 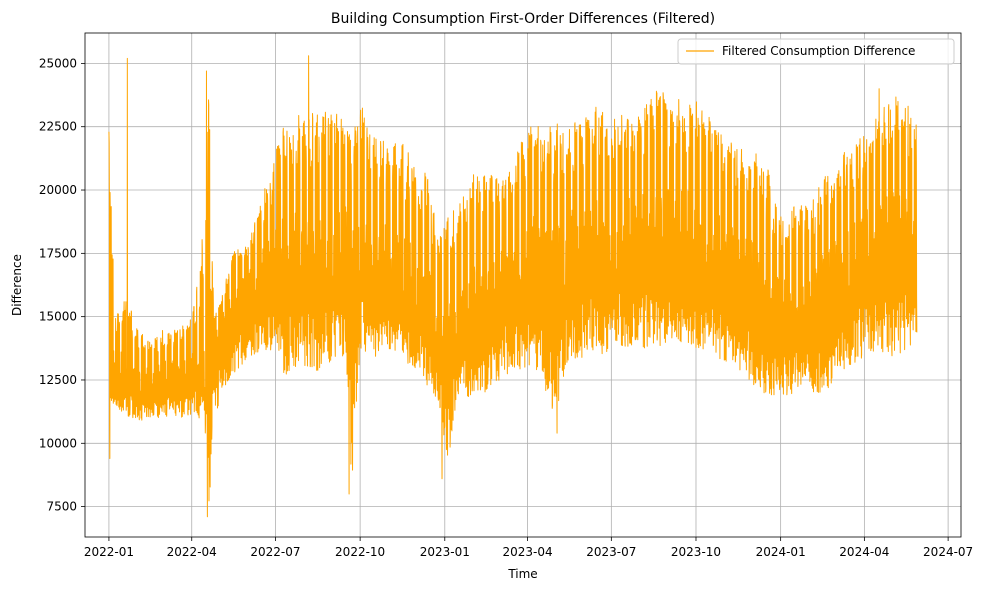 I want to click on legend-label: Filtered Consumption Difference, so click(x=818, y=51).